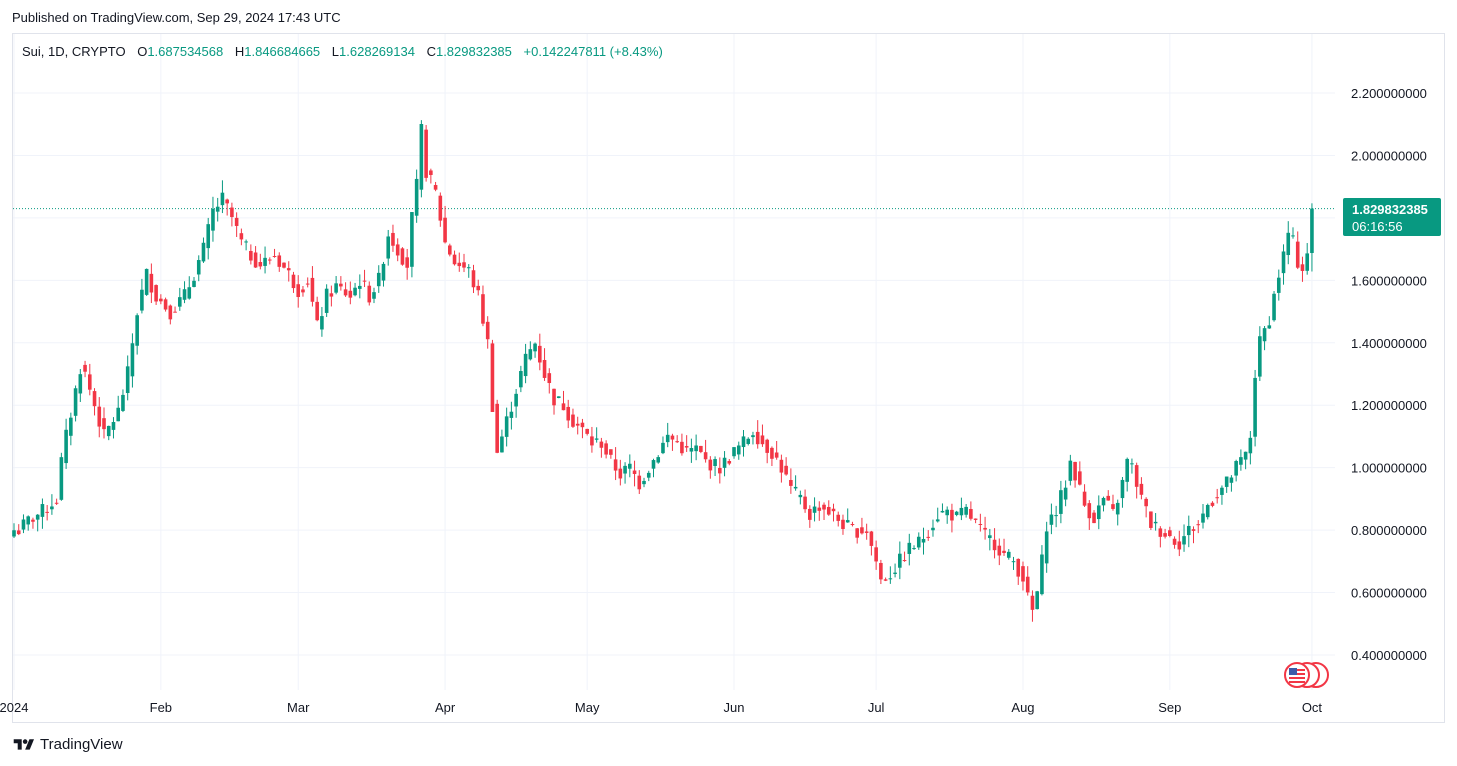 The width and height of the screenshot is (1457, 766). Describe the element at coordinates (67, 744) in the screenshot. I see `tradingview-brand: TradingView` at that location.